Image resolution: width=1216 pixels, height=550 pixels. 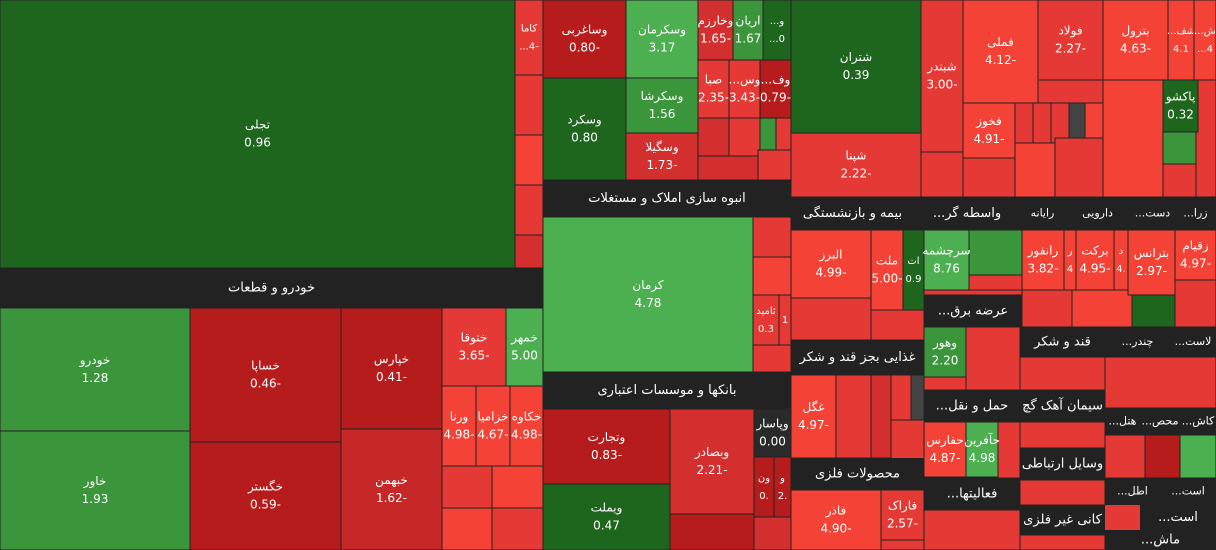 What do you see at coordinates (944, 458) in the screenshot?
I see `stock-change: -4.87` at bounding box center [944, 458].